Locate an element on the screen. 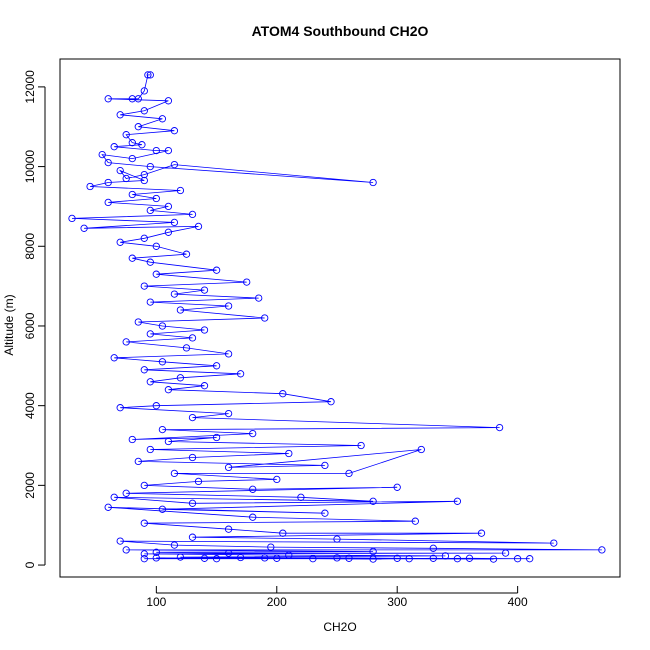 The width and height of the screenshot is (650, 650). y-tick-label: 0 is located at coordinates (30, 564).